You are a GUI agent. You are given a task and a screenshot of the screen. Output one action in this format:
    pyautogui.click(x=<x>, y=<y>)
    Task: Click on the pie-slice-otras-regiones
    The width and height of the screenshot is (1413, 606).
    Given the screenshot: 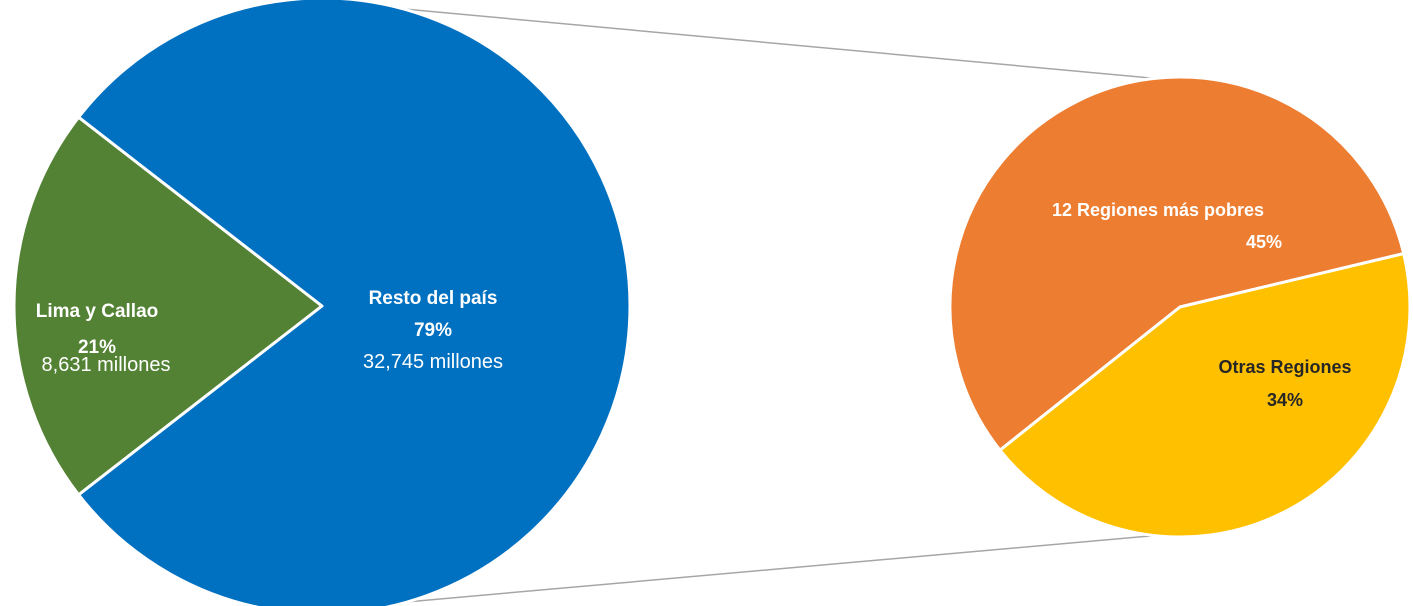 What is the action you would take?
    pyautogui.click(x=1205, y=395)
    